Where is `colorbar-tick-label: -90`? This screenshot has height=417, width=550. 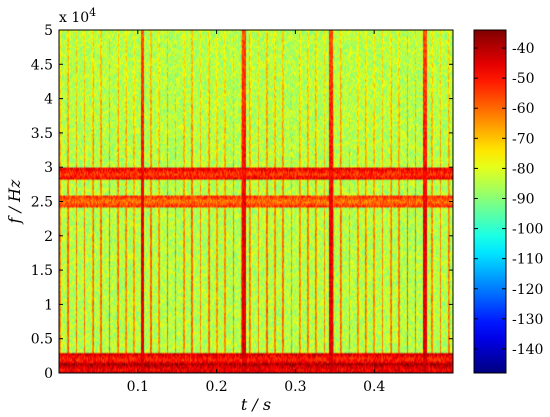 colorbar-tick-label: -90 is located at coordinates (523, 199).